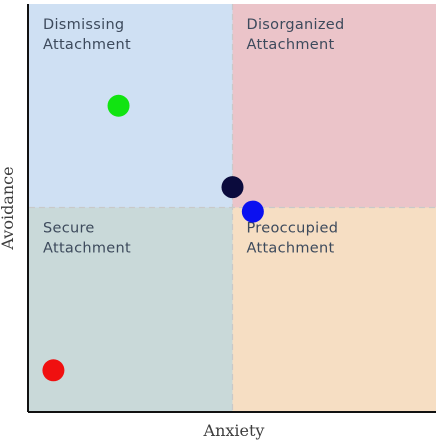 The image size is (436, 445). I want to click on data-point-navy, so click(233, 187).